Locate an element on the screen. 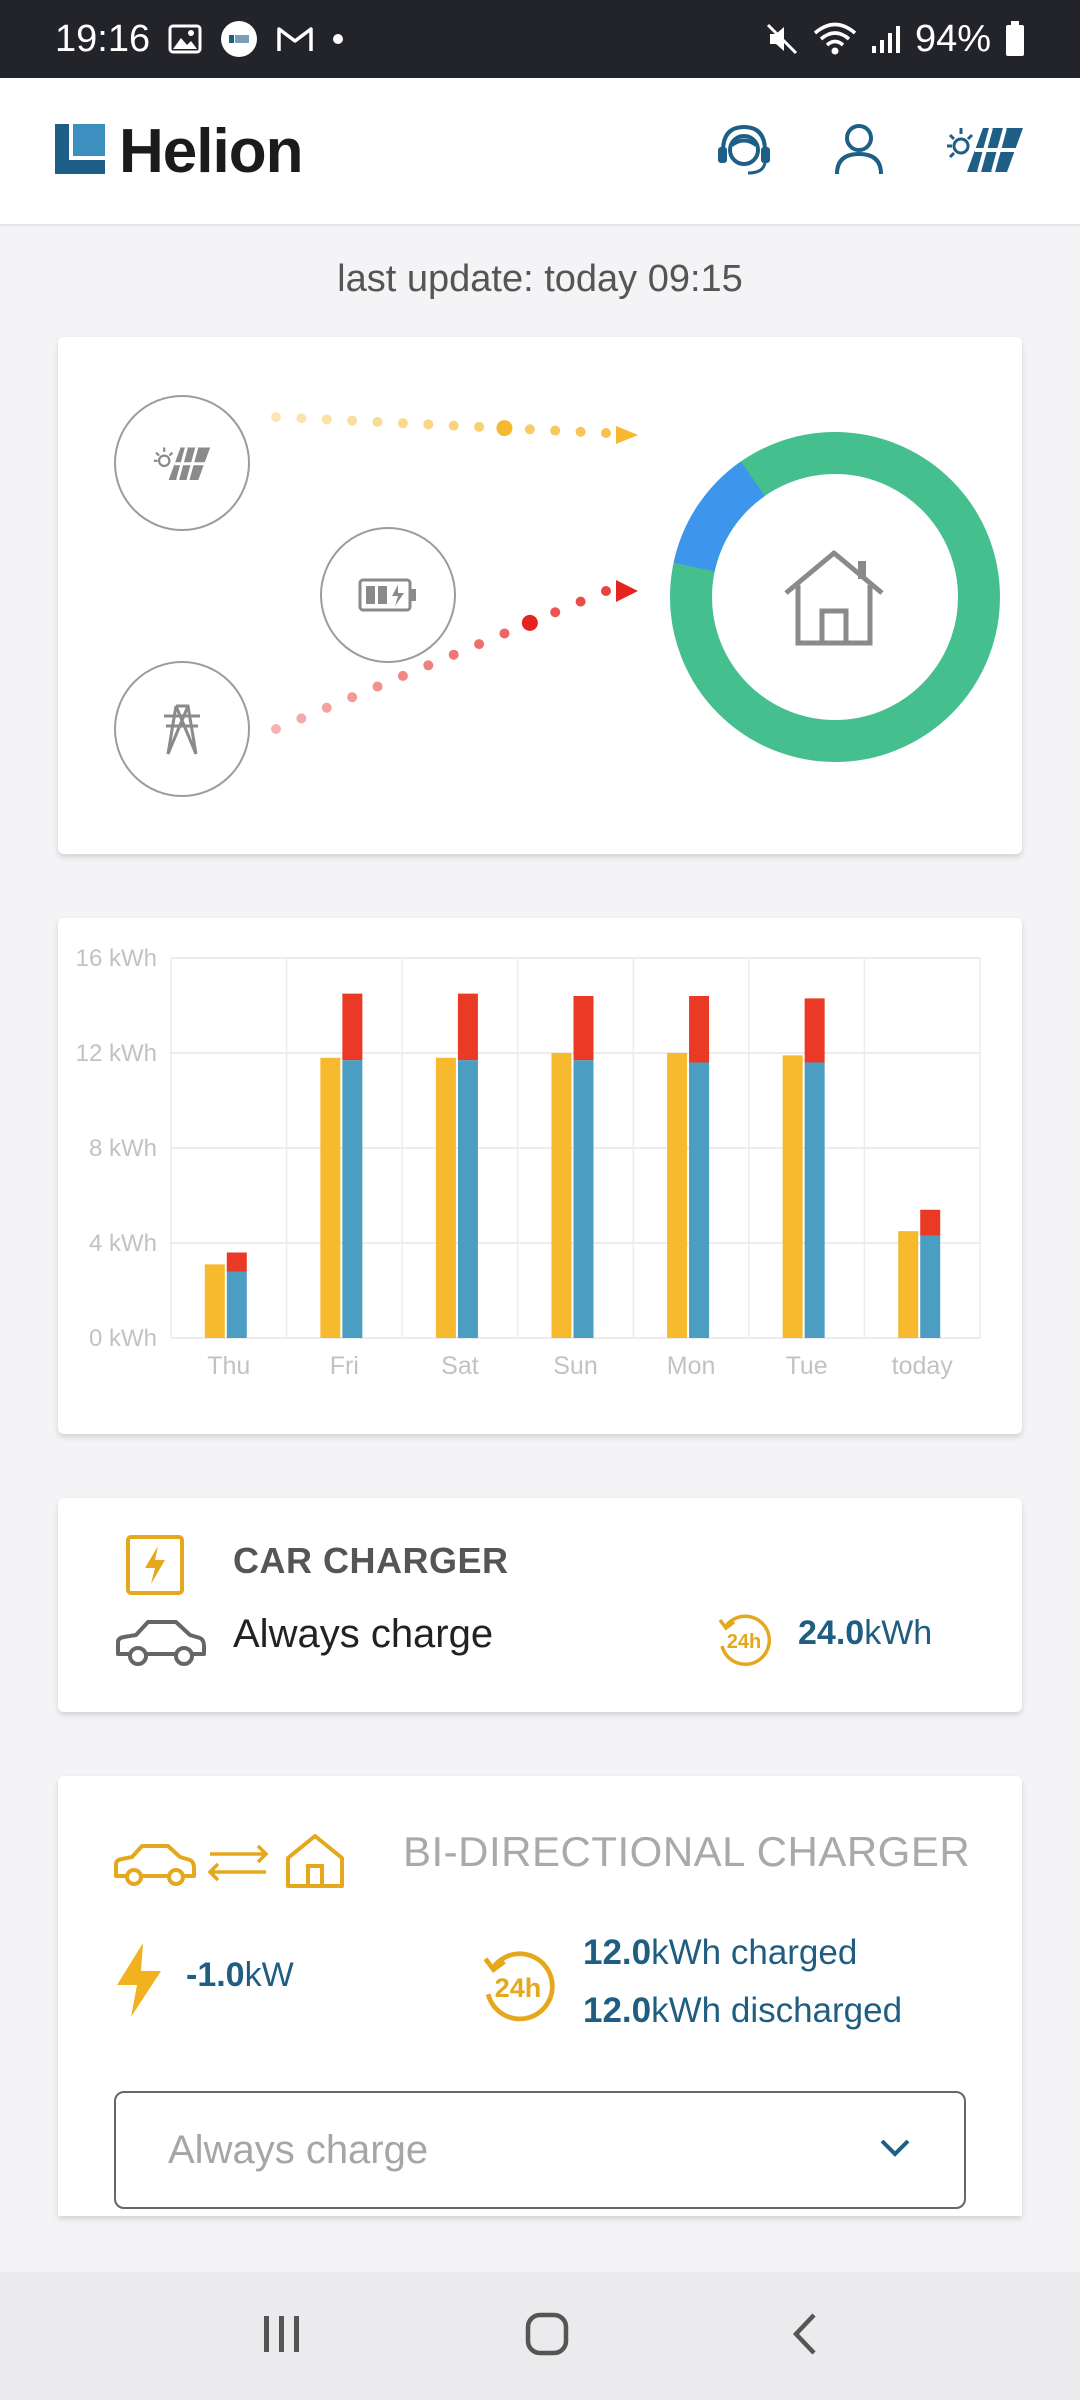 The width and height of the screenshot is (1080, 2400). solar-node is located at coordinates (182, 463).